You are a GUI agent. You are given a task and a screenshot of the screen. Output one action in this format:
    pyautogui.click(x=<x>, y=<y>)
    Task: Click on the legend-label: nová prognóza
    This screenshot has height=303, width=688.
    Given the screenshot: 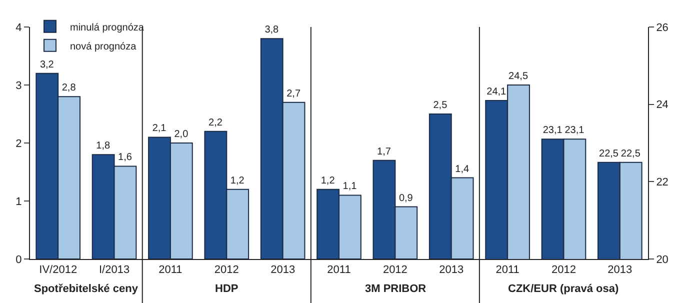 What is the action you would take?
    pyautogui.click(x=103, y=46)
    